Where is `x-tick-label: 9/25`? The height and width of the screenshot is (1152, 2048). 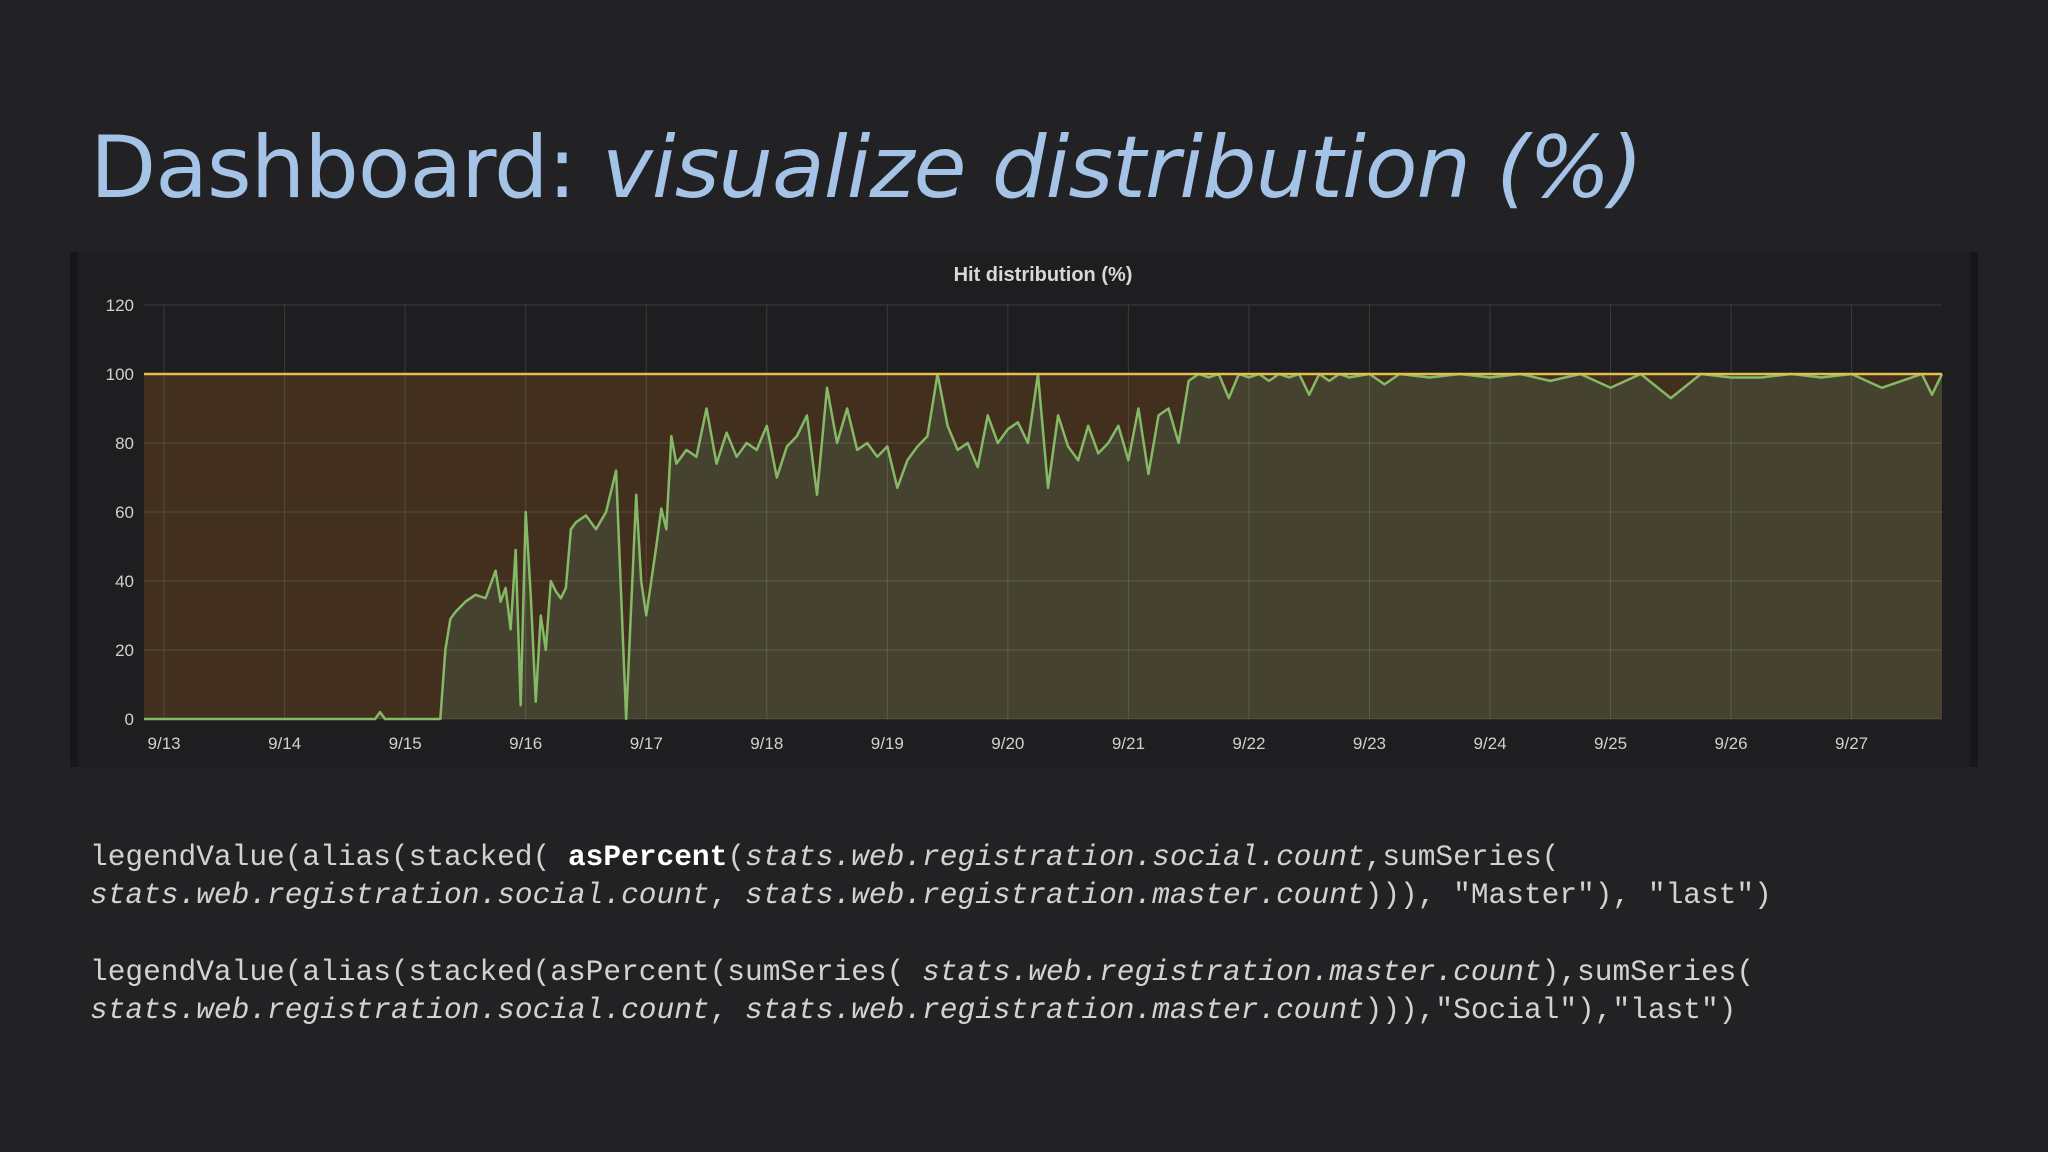 x-tick-label: 9/25 is located at coordinates (1610, 743).